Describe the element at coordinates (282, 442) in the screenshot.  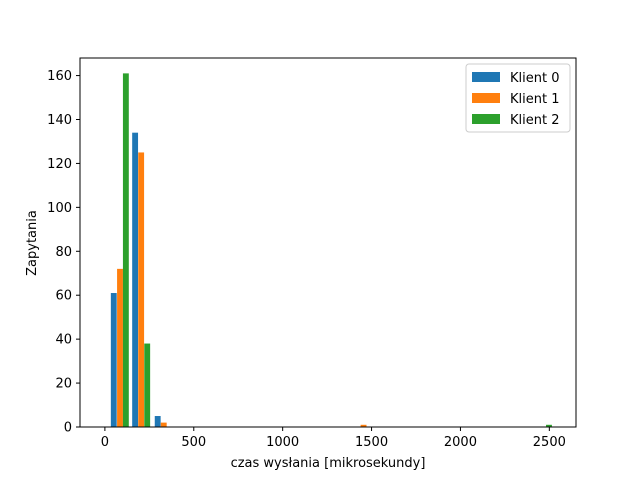
I see `x-tick-label: 1000` at that location.